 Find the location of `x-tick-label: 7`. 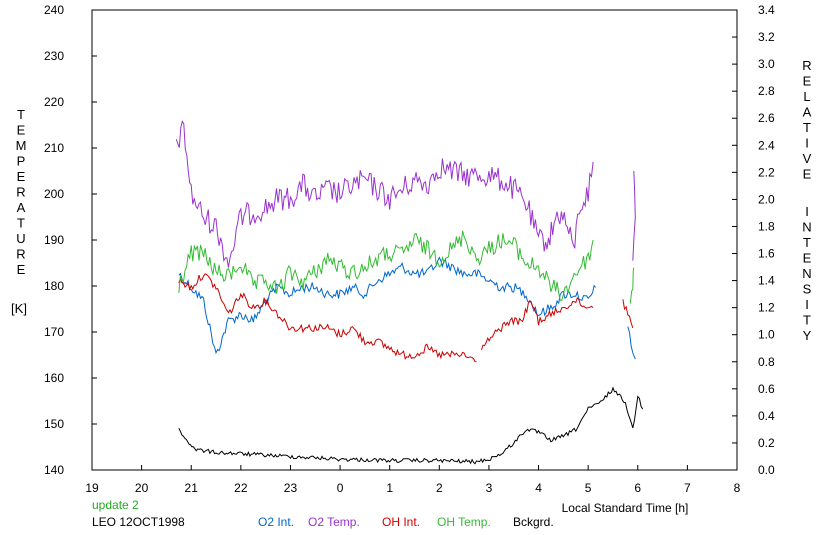

x-tick-label: 7 is located at coordinates (687, 488).